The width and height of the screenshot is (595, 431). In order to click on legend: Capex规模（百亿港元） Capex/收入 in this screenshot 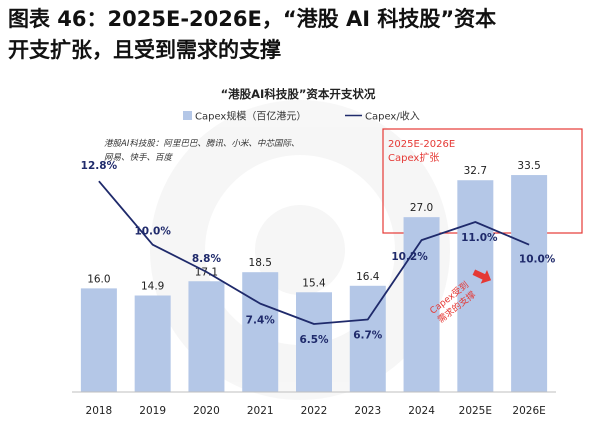, I will do `click(301, 116)`.